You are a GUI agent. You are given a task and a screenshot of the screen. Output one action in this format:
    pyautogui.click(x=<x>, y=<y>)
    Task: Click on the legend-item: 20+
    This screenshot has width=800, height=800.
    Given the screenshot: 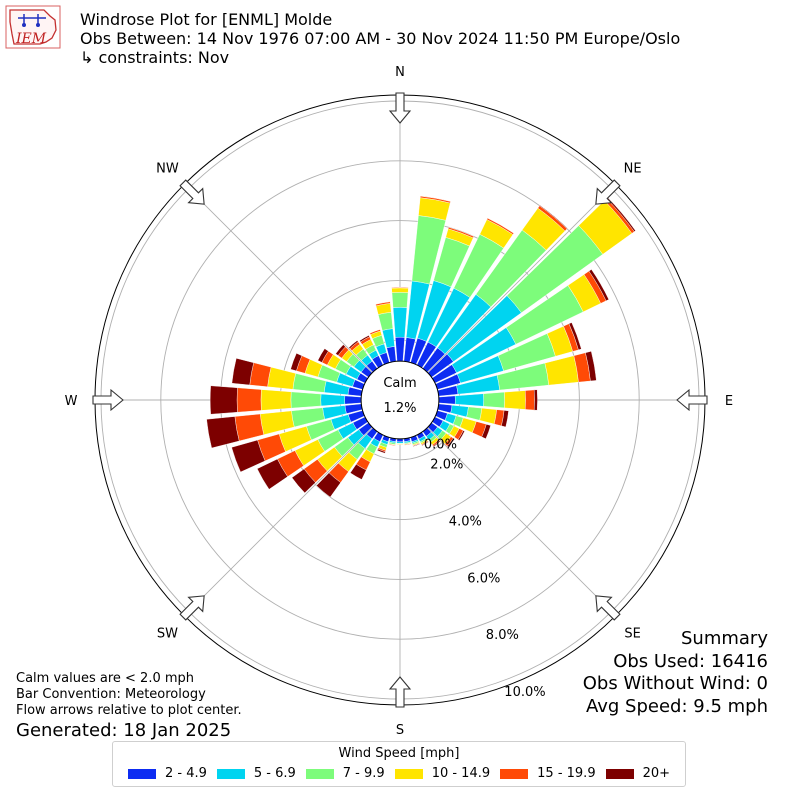 What is the action you would take?
    pyautogui.click(x=638, y=773)
    